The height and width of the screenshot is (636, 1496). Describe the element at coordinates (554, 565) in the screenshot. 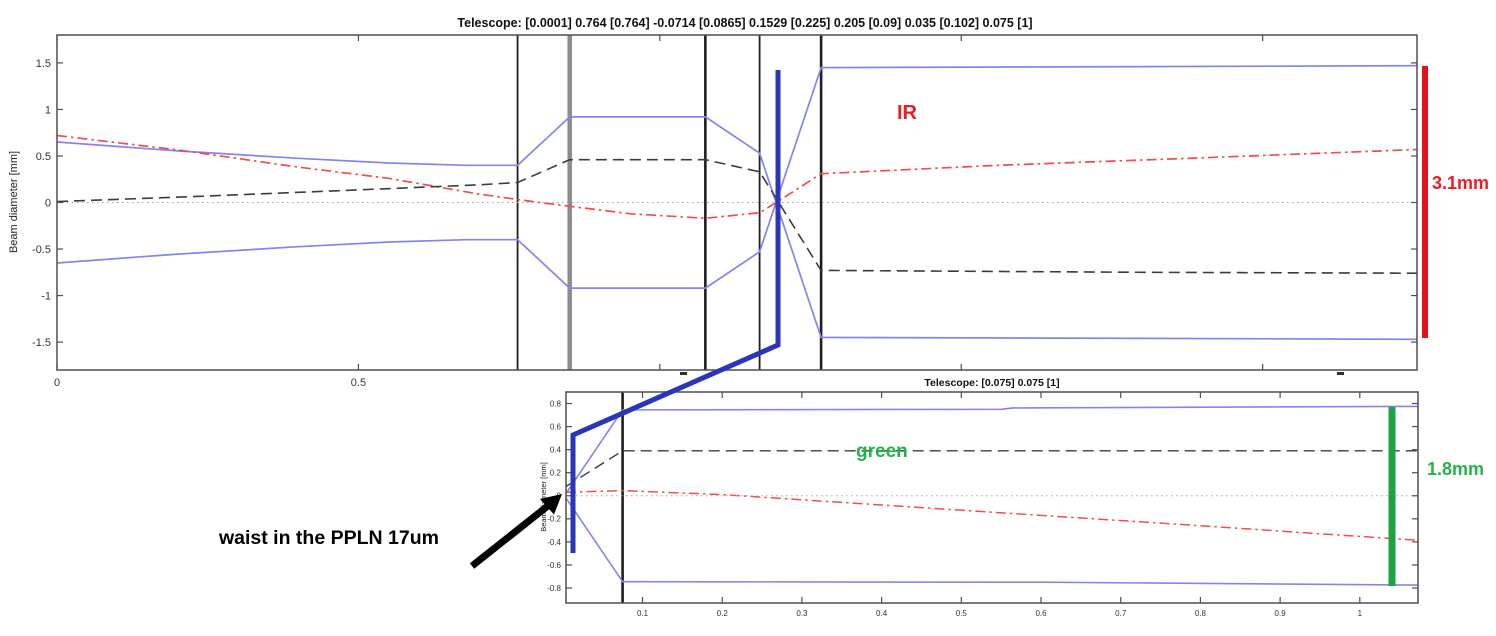

I see `tick-label: -0.6` at that location.